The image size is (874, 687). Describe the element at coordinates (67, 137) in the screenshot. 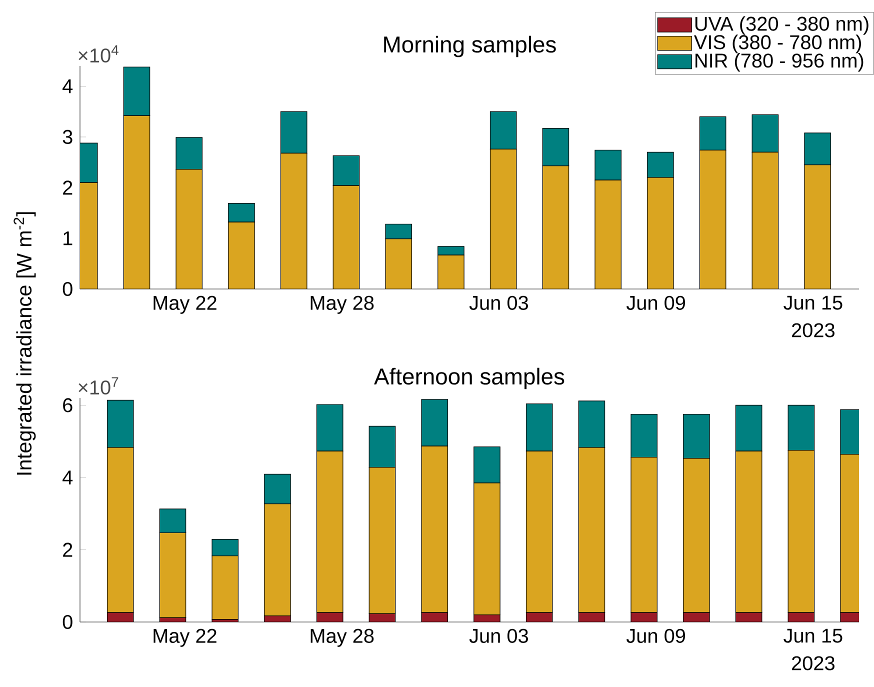

I see `y-tick-label: 3` at that location.